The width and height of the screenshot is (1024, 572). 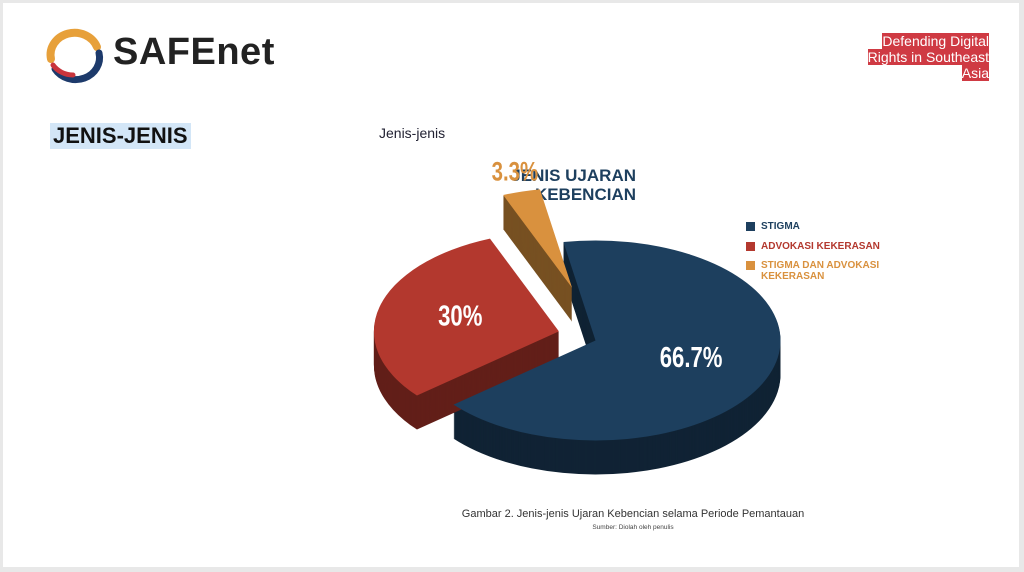 I want to click on logo-text: SAFEnet, so click(x=194, y=52).